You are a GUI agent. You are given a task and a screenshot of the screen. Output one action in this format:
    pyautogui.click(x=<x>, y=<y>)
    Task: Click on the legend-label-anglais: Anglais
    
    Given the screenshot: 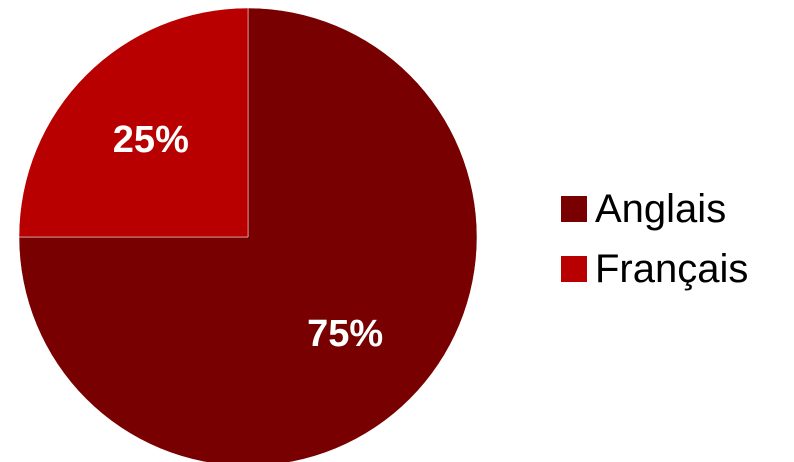 What is the action you would take?
    pyautogui.click(x=661, y=208)
    